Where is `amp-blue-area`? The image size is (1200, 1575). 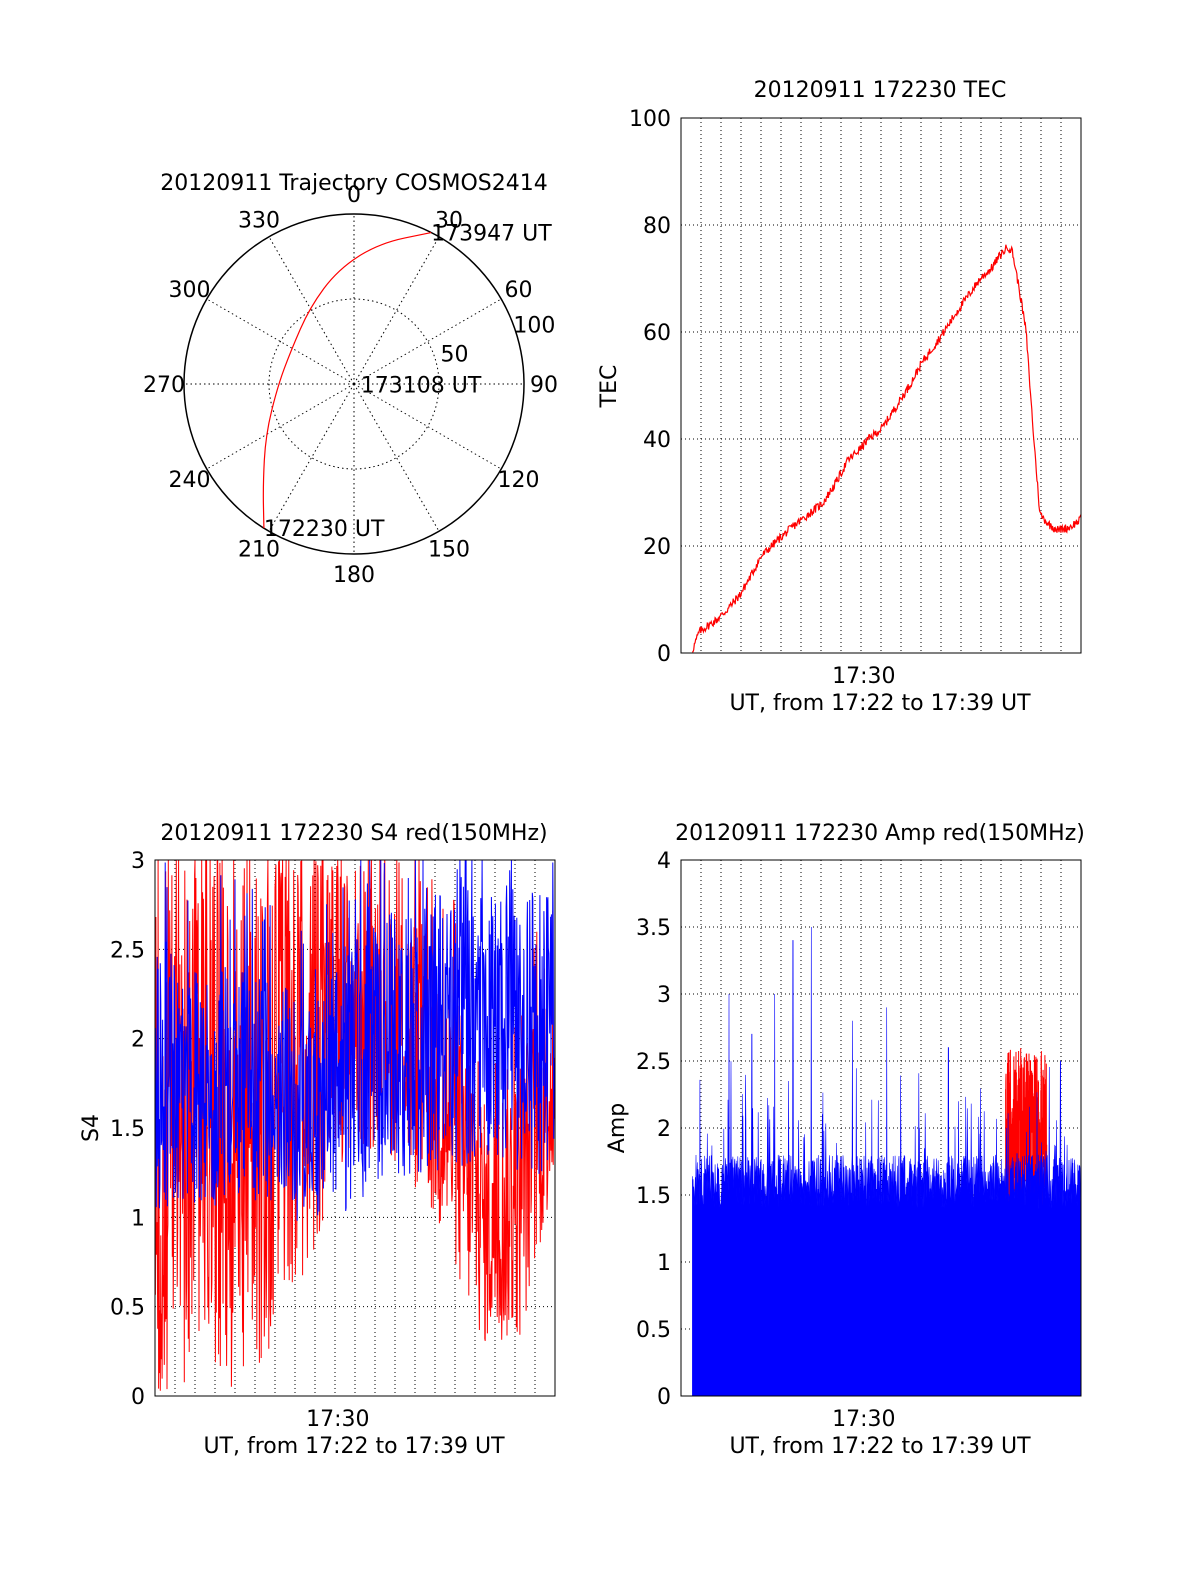
amp-blue-area is located at coordinates (887, 1161).